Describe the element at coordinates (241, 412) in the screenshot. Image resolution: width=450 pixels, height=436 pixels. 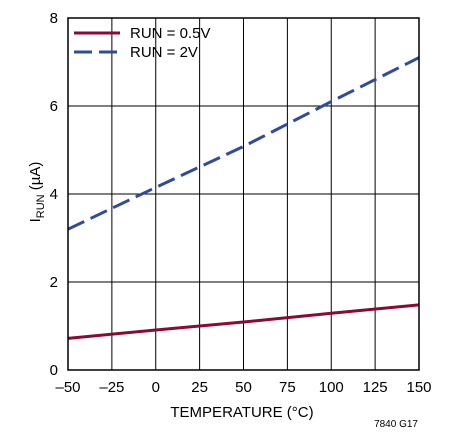
I see `x-axis-label: TEMPERATURE (°C)` at that location.